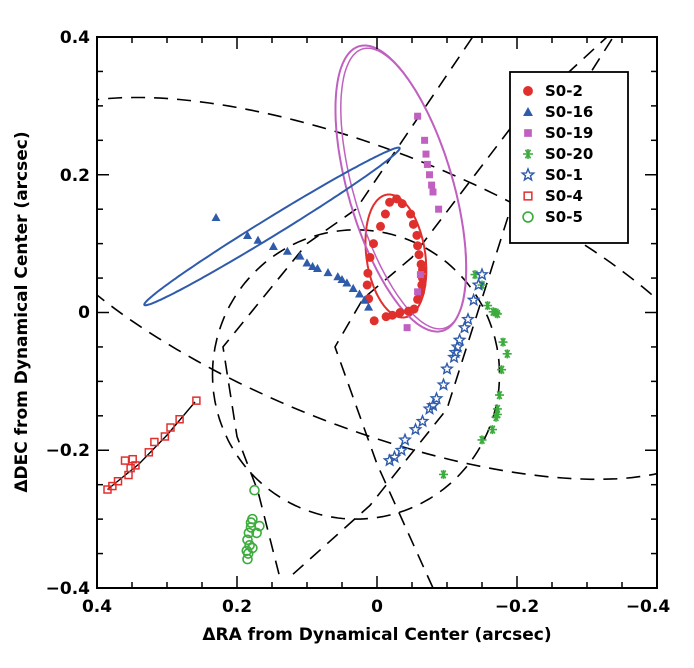 This screenshot has width=694, height=668. What do you see at coordinates (404, 188) in the screenshot?
I see `orbit-s0-19-inner` at bounding box center [404, 188].